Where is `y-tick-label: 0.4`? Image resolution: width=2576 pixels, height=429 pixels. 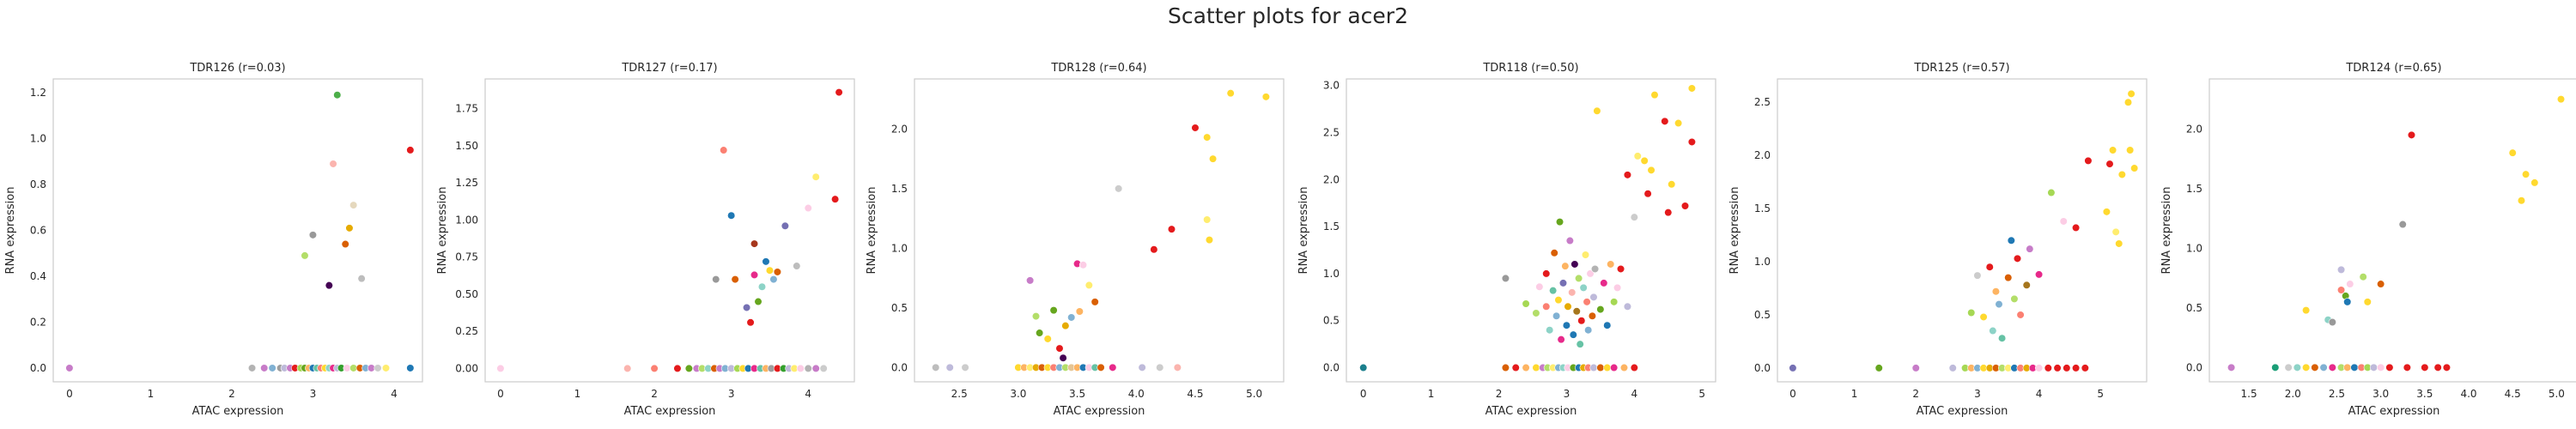 y-tick-label: 0.4 is located at coordinates (38, 276).